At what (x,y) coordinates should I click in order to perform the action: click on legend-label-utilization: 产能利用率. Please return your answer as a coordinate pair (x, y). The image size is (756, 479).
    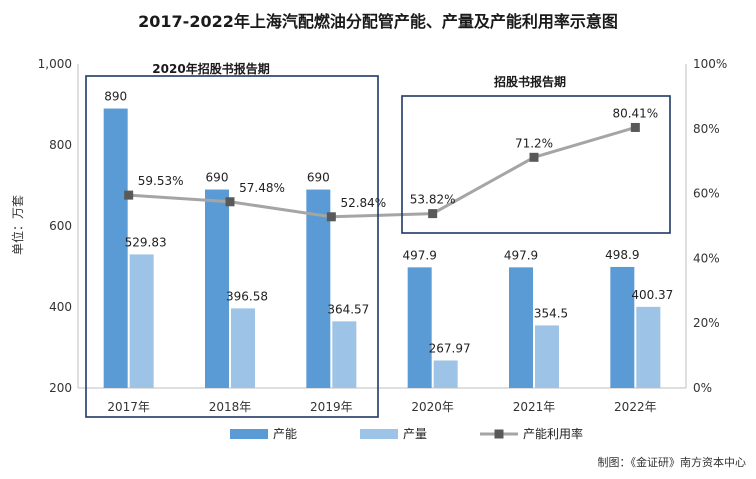
    Looking at the image, I should click on (553, 433).